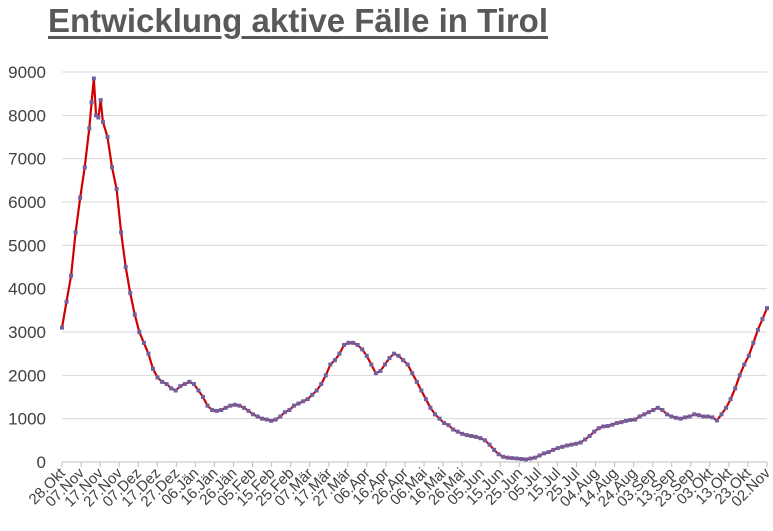 The height and width of the screenshot is (531, 773). Describe the element at coordinates (41, 462) in the screenshot. I see `y-tick-label: 0` at that location.